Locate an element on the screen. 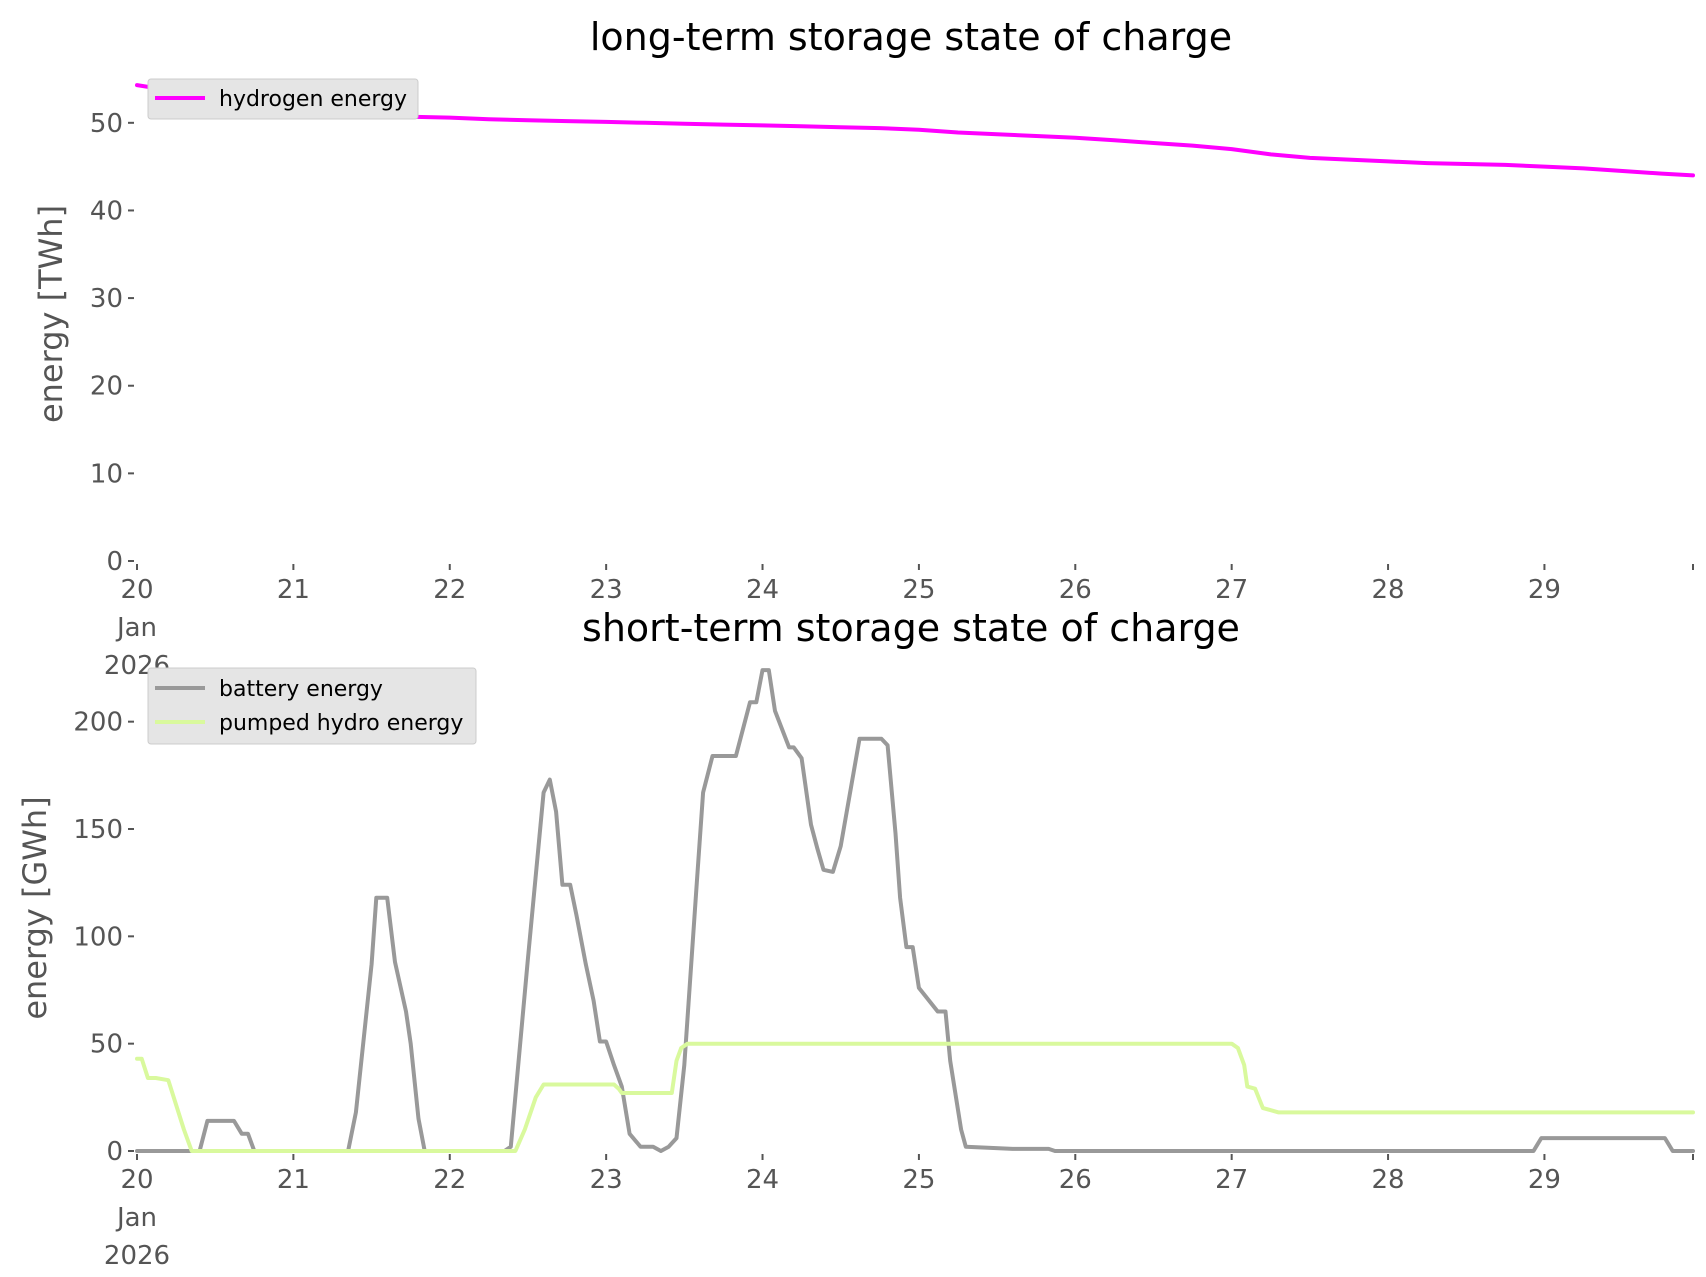 This screenshot has width=1706, height=1277. y-tick-label: 10 is located at coordinates (106, 474).